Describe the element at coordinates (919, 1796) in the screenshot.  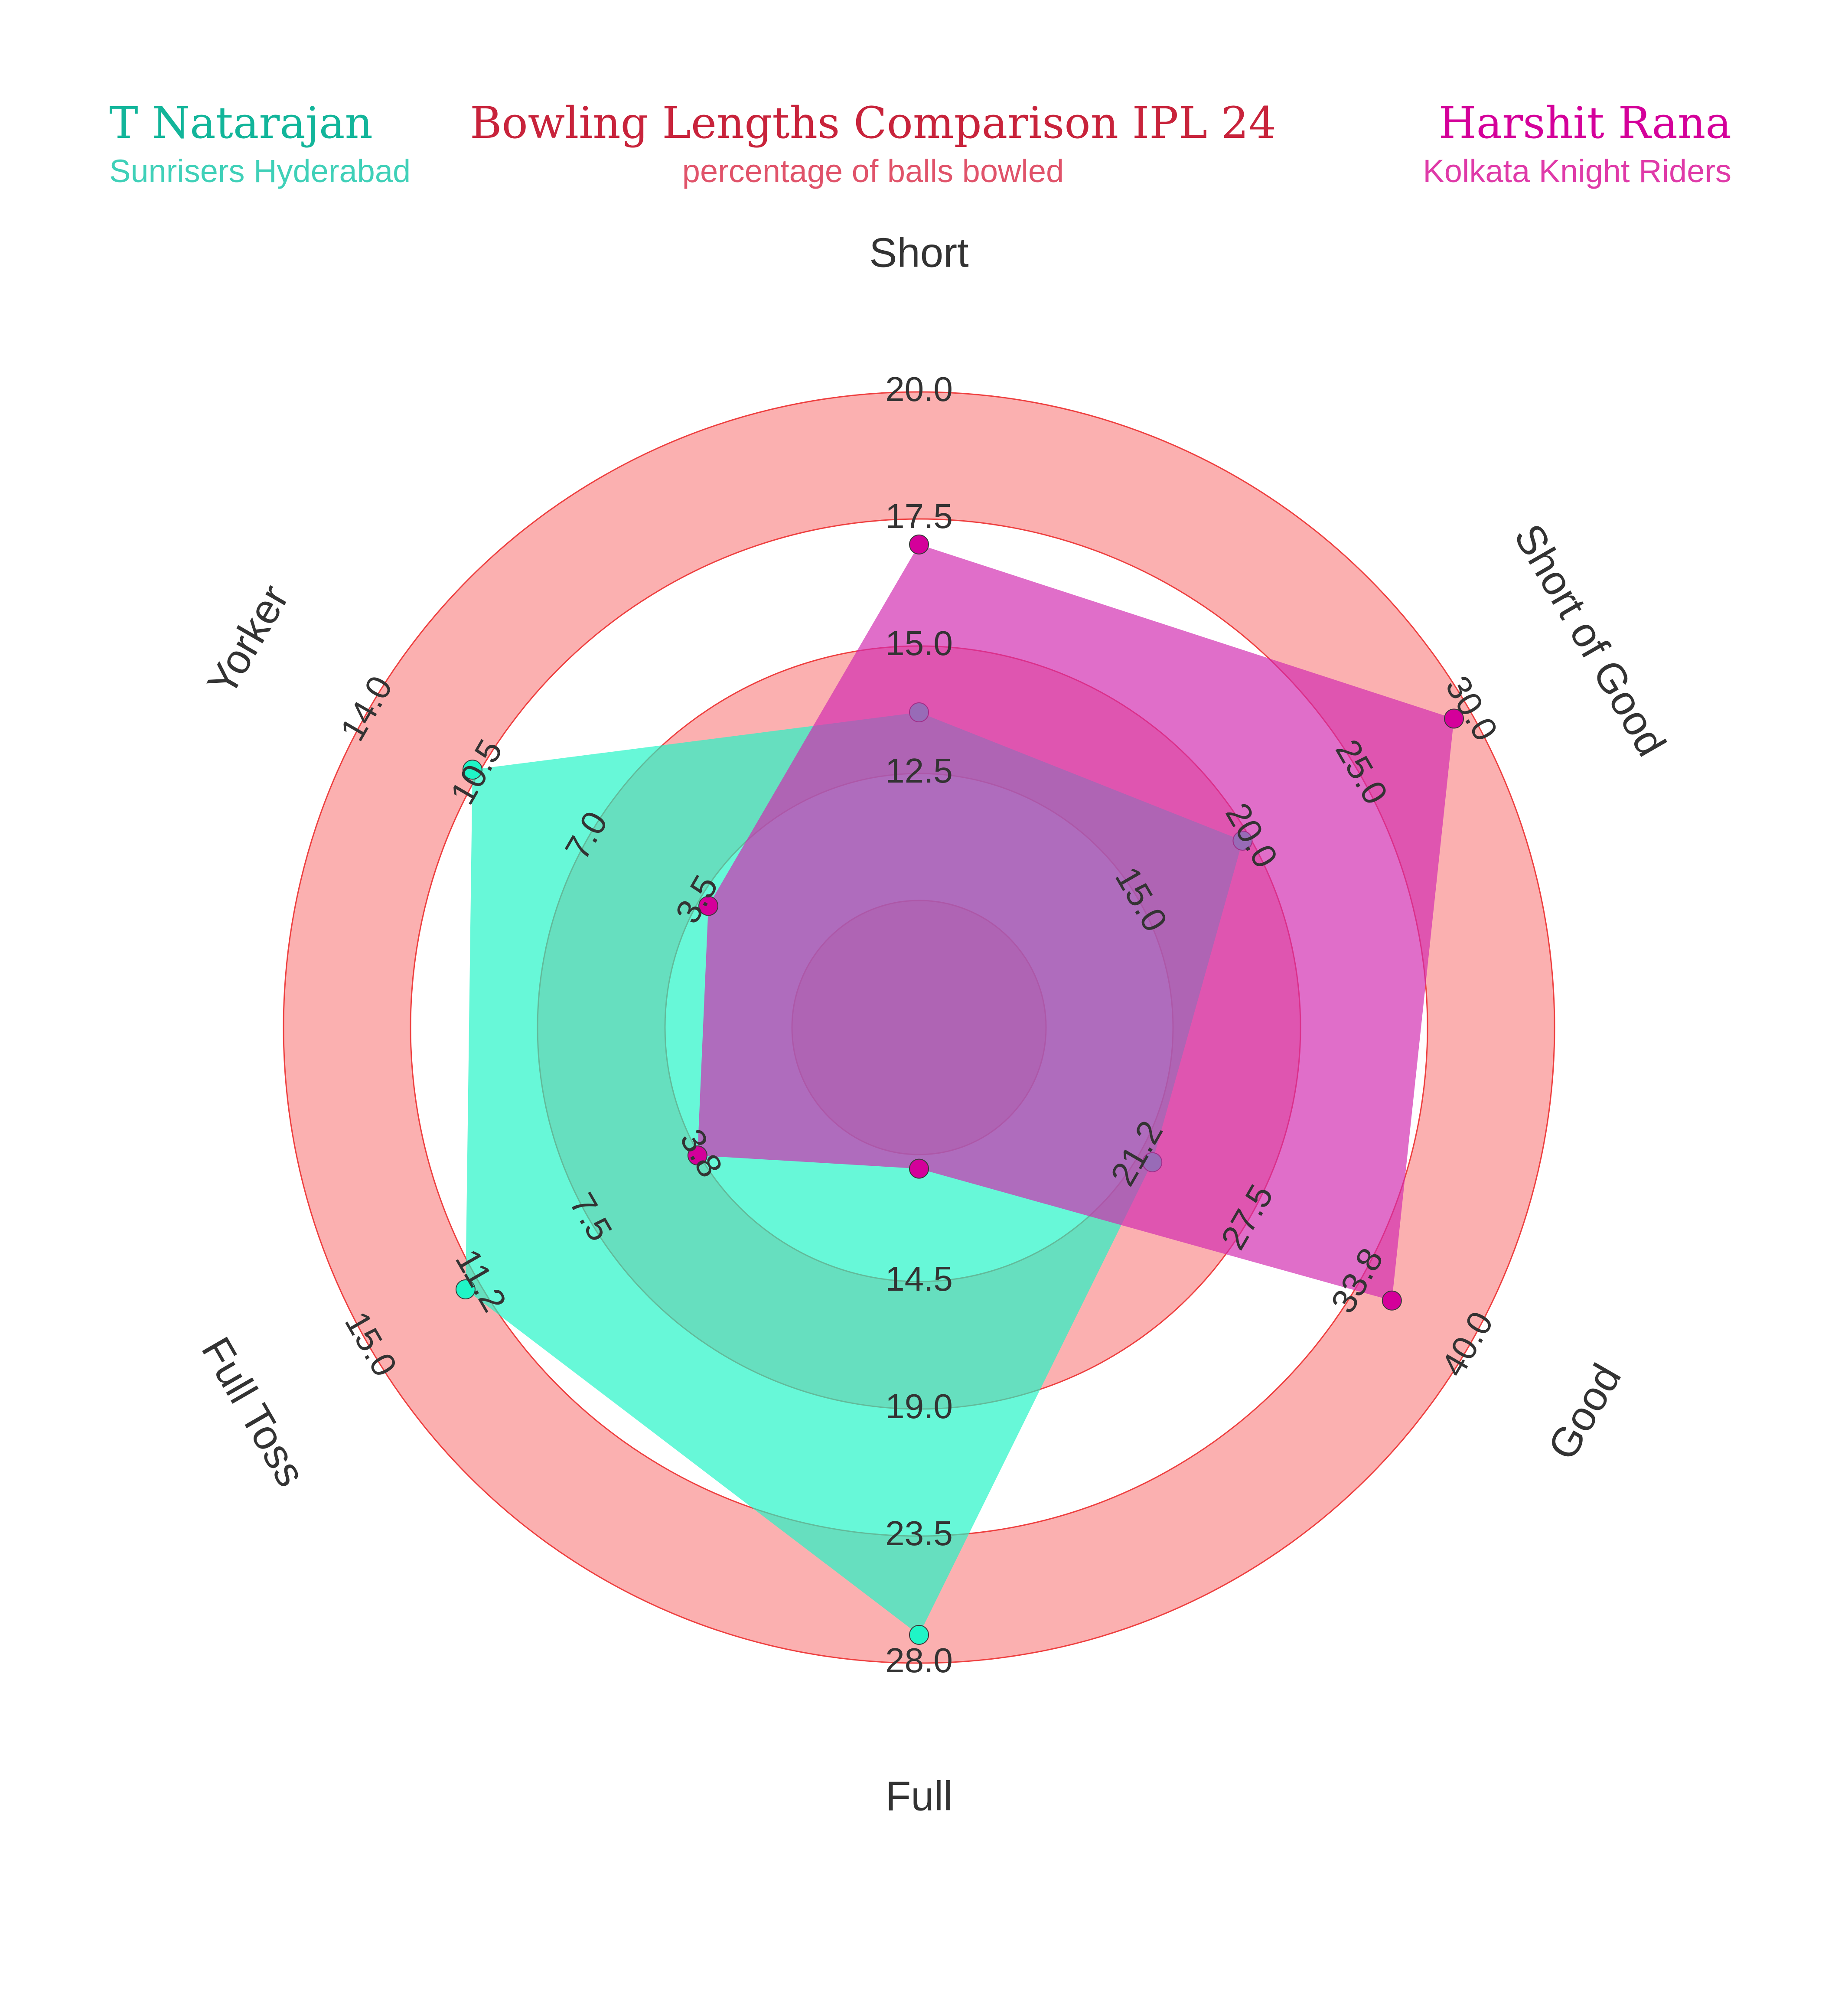
I see `axis-label: Full` at that location.